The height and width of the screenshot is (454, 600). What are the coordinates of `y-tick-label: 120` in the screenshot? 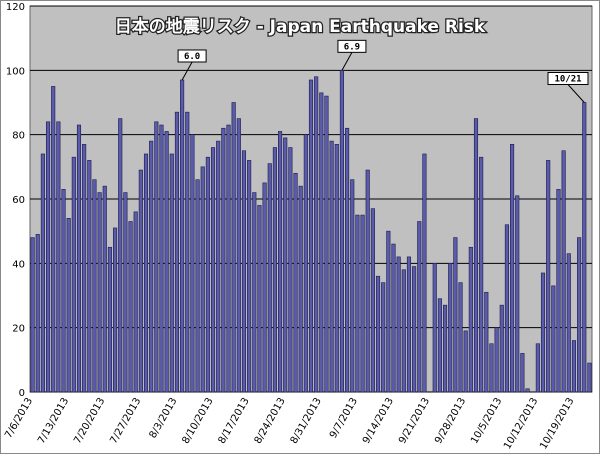 It's located at (15, 7).